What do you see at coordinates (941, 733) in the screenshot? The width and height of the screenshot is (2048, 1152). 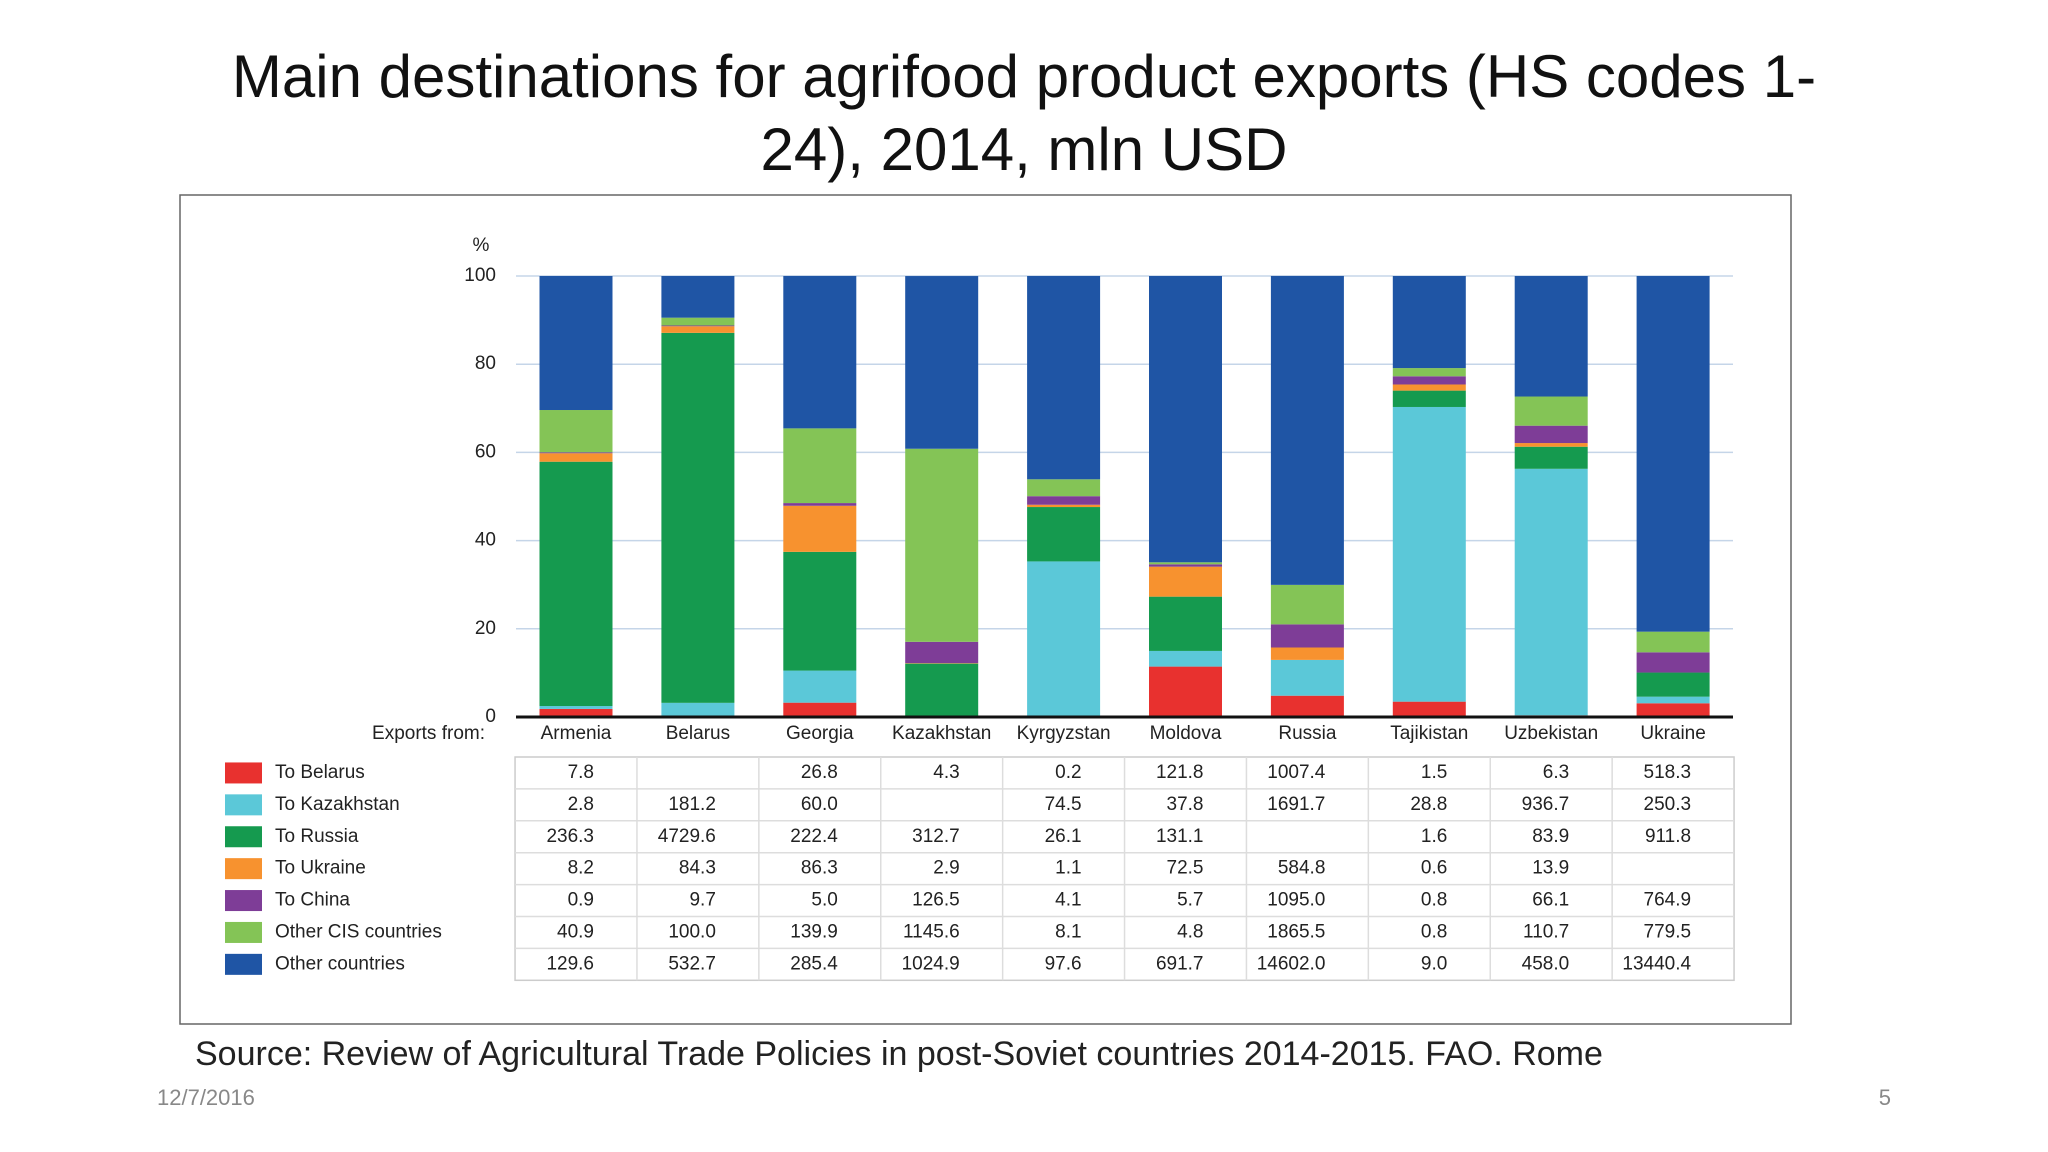 I see `x-tick-label: Kazakhstan` at bounding box center [941, 733].